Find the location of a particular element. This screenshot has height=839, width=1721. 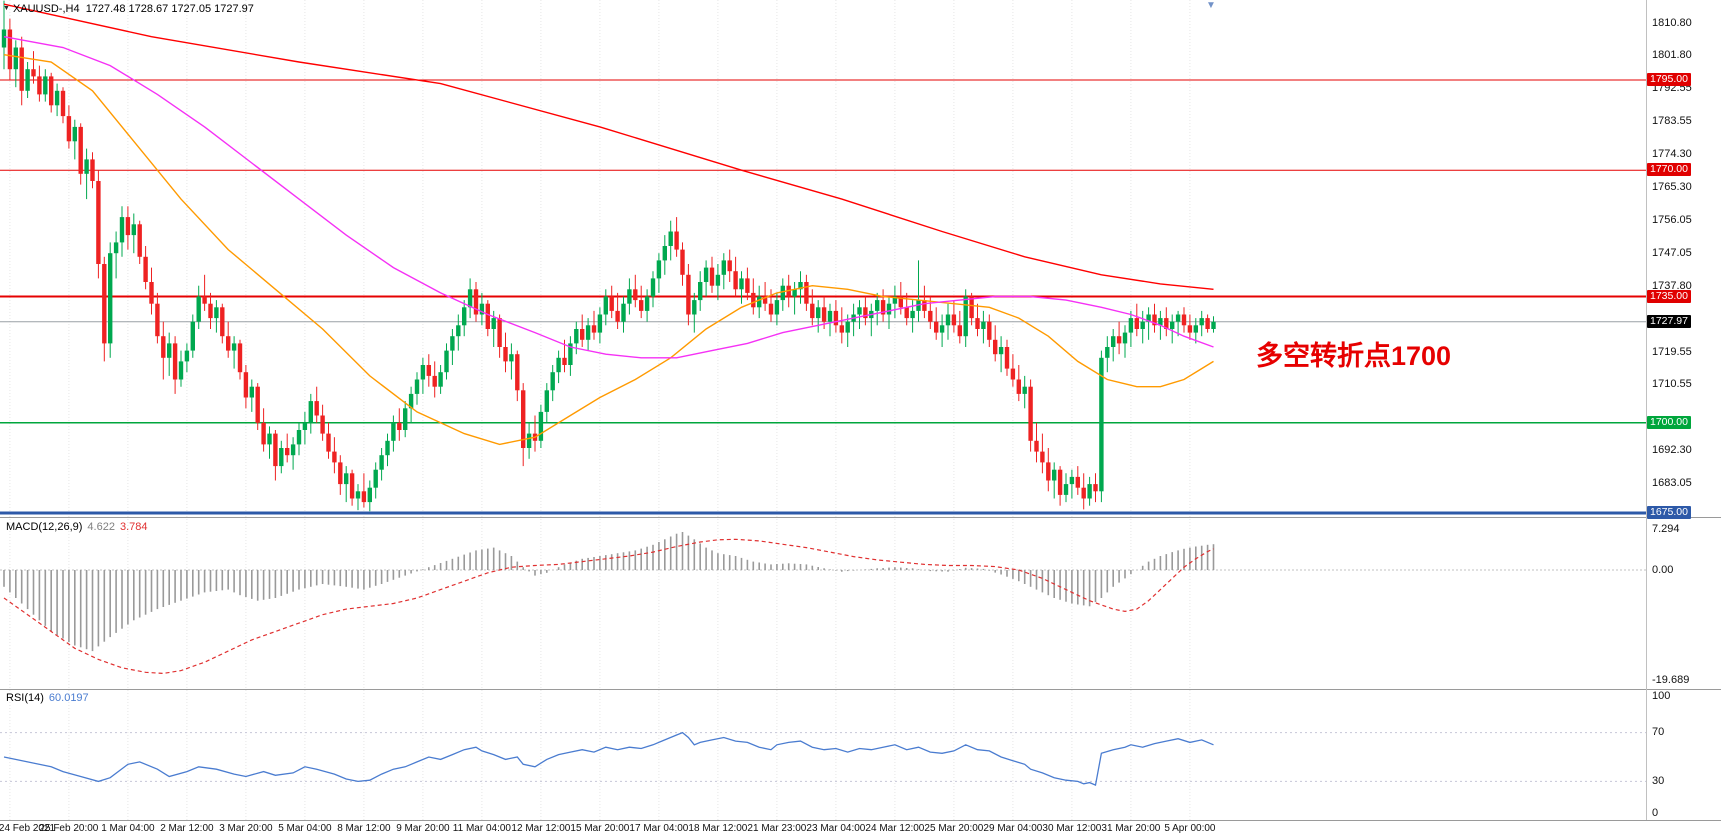

time-axis-label: 29 Mar 04:00 is located at coordinates (1013, 828).